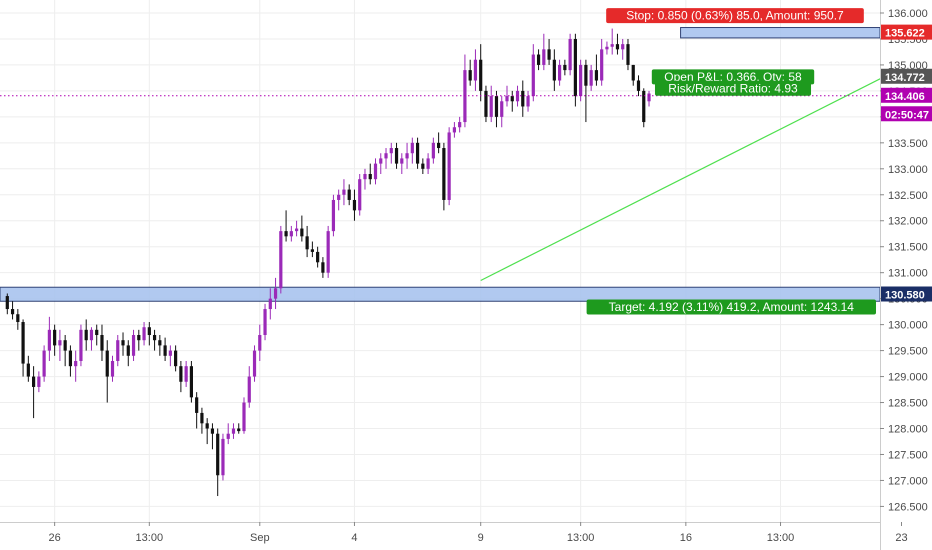 The image size is (932, 550). What do you see at coordinates (908, 14) in the screenshot?
I see `price-tick-label: 136.000` at bounding box center [908, 14].